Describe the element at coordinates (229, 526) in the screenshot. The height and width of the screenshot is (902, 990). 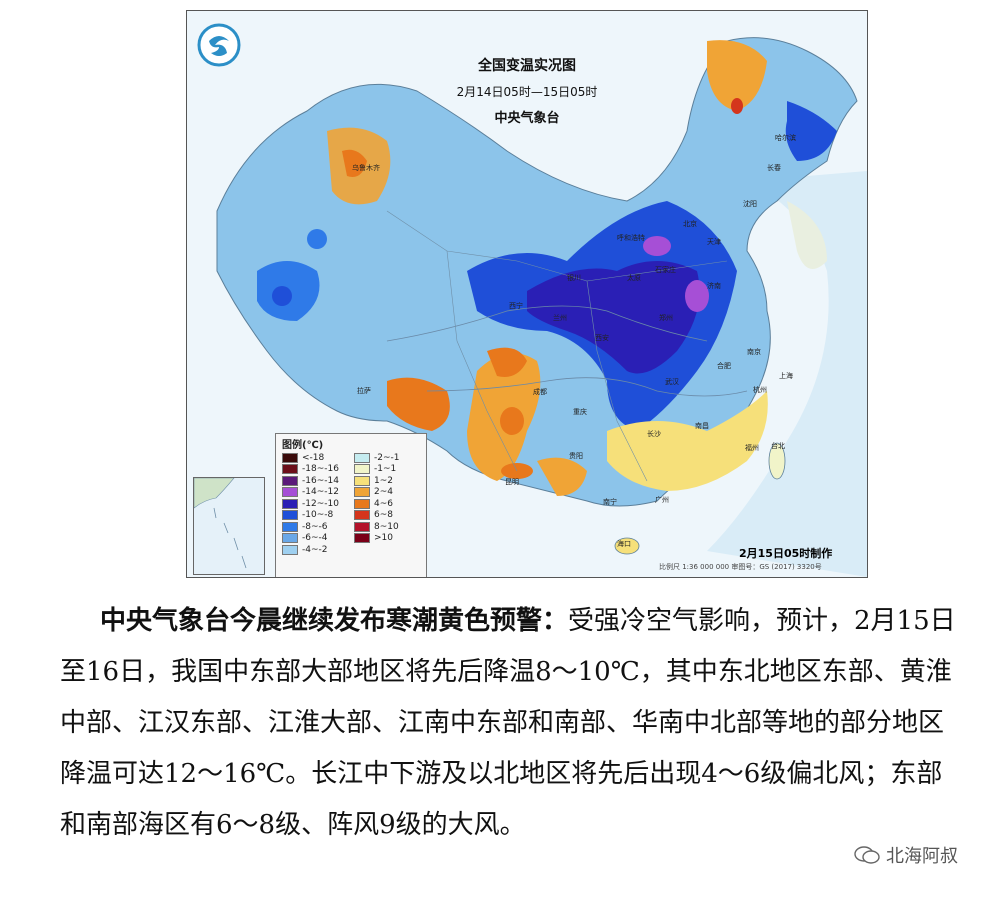
I see `south-china-sea-inset` at that location.